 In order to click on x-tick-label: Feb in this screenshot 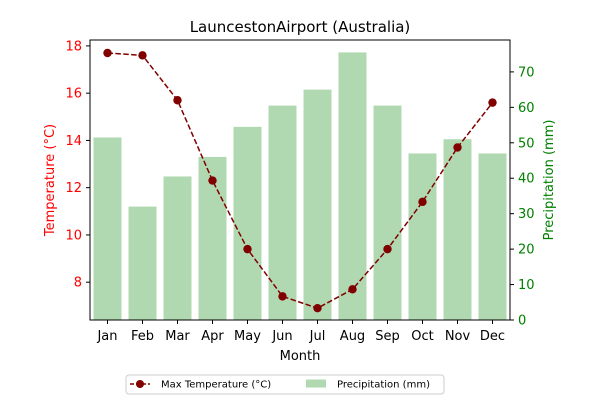, I will do `click(142, 336)`.